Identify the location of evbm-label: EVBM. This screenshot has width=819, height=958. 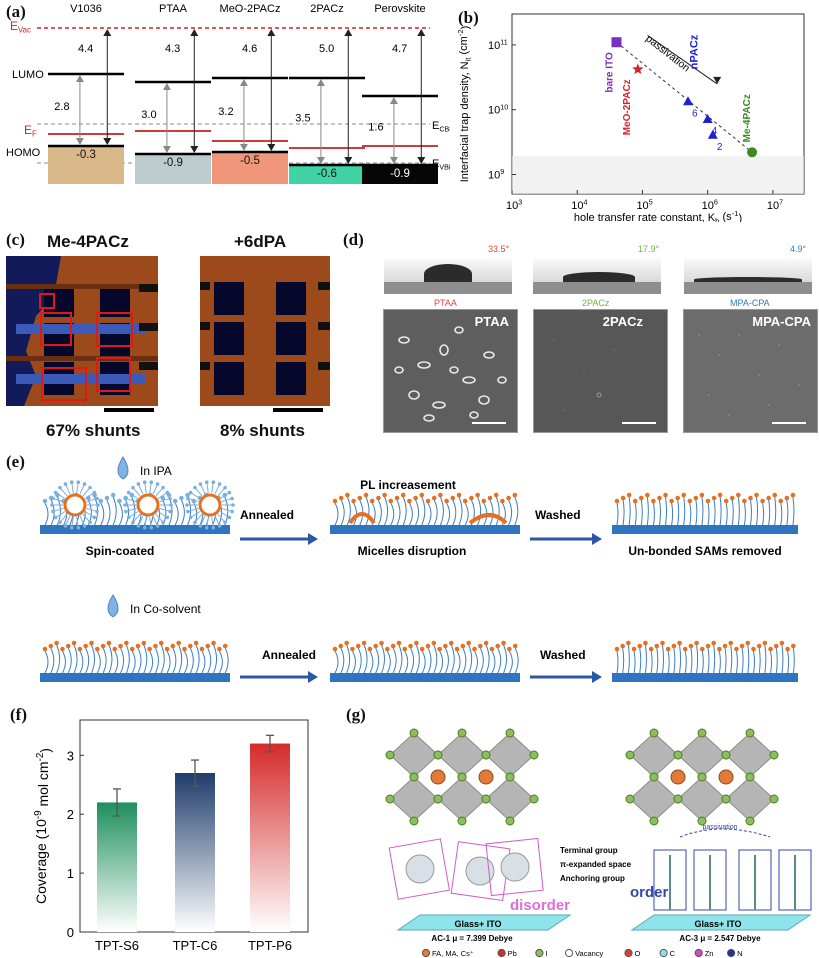
(441, 165).